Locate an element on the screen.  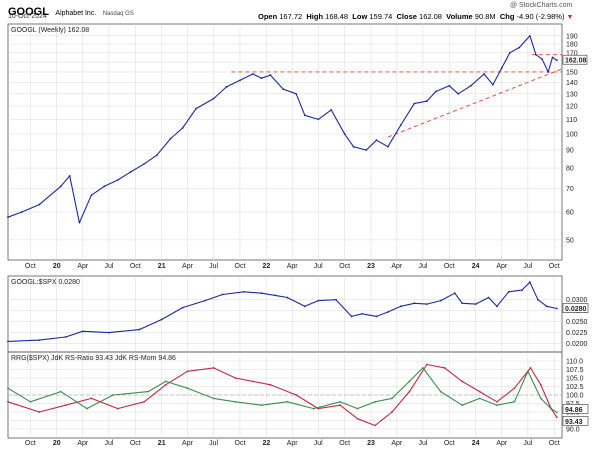
symbol-label: GOOGL is located at coordinates (28, 12).